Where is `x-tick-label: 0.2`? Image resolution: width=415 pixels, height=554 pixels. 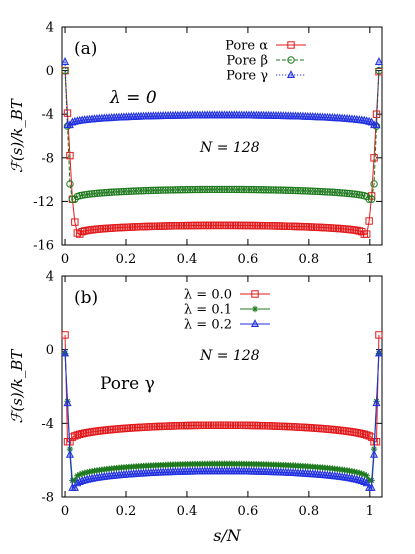
x-tick-label: 0.2 is located at coordinates (126, 511).